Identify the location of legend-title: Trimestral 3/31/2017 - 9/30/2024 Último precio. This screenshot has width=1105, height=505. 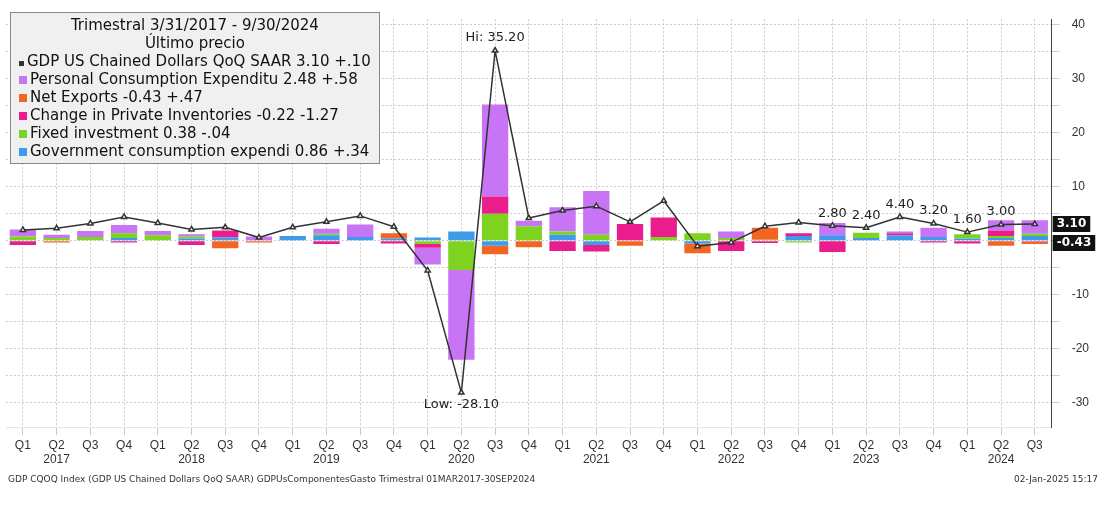
(194, 34).